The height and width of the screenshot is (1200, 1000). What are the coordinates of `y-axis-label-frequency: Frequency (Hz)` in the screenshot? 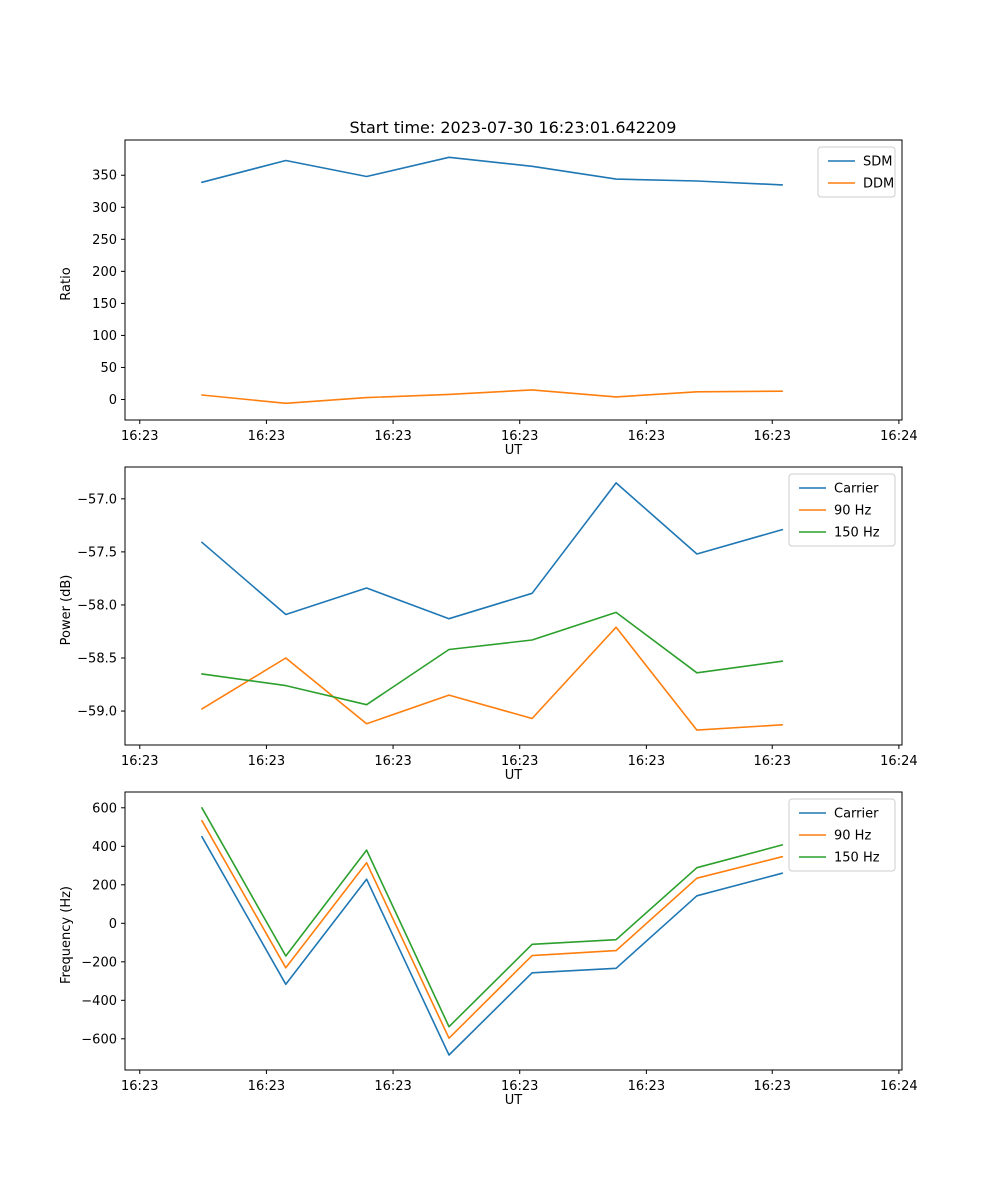 It's located at (66, 935).